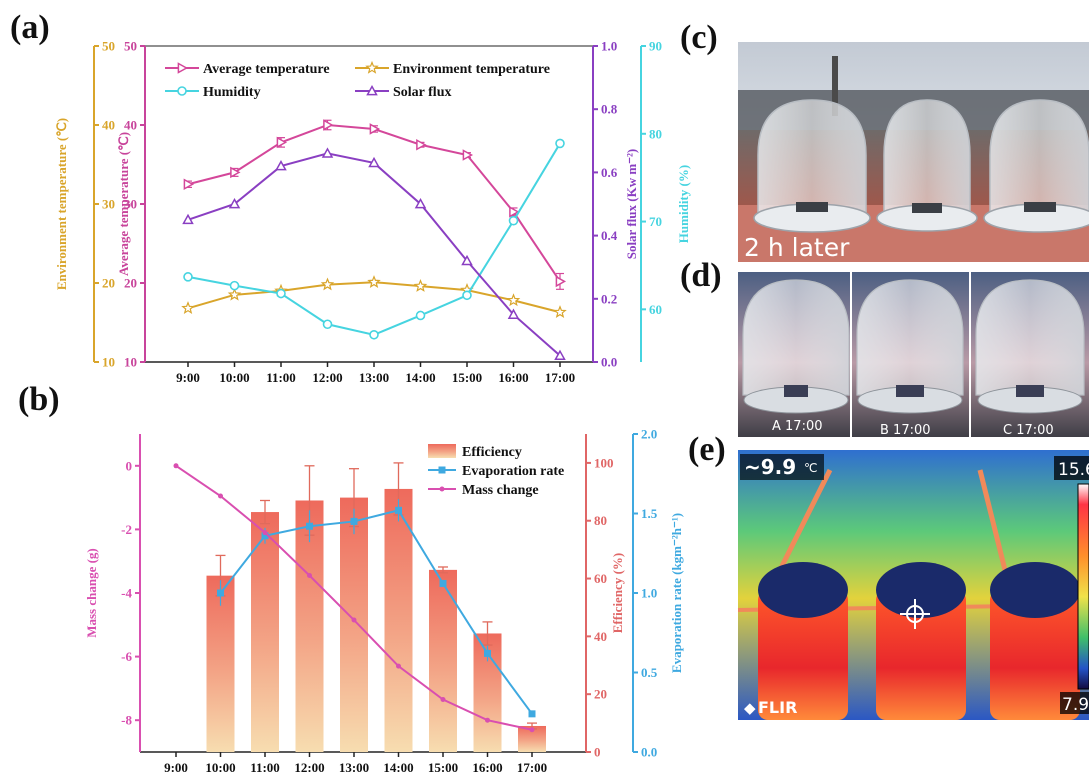 The image size is (1089, 775). Describe the element at coordinates (265, 767) in the screenshot. I see `b-x-tick-label: 11:00` at that location.